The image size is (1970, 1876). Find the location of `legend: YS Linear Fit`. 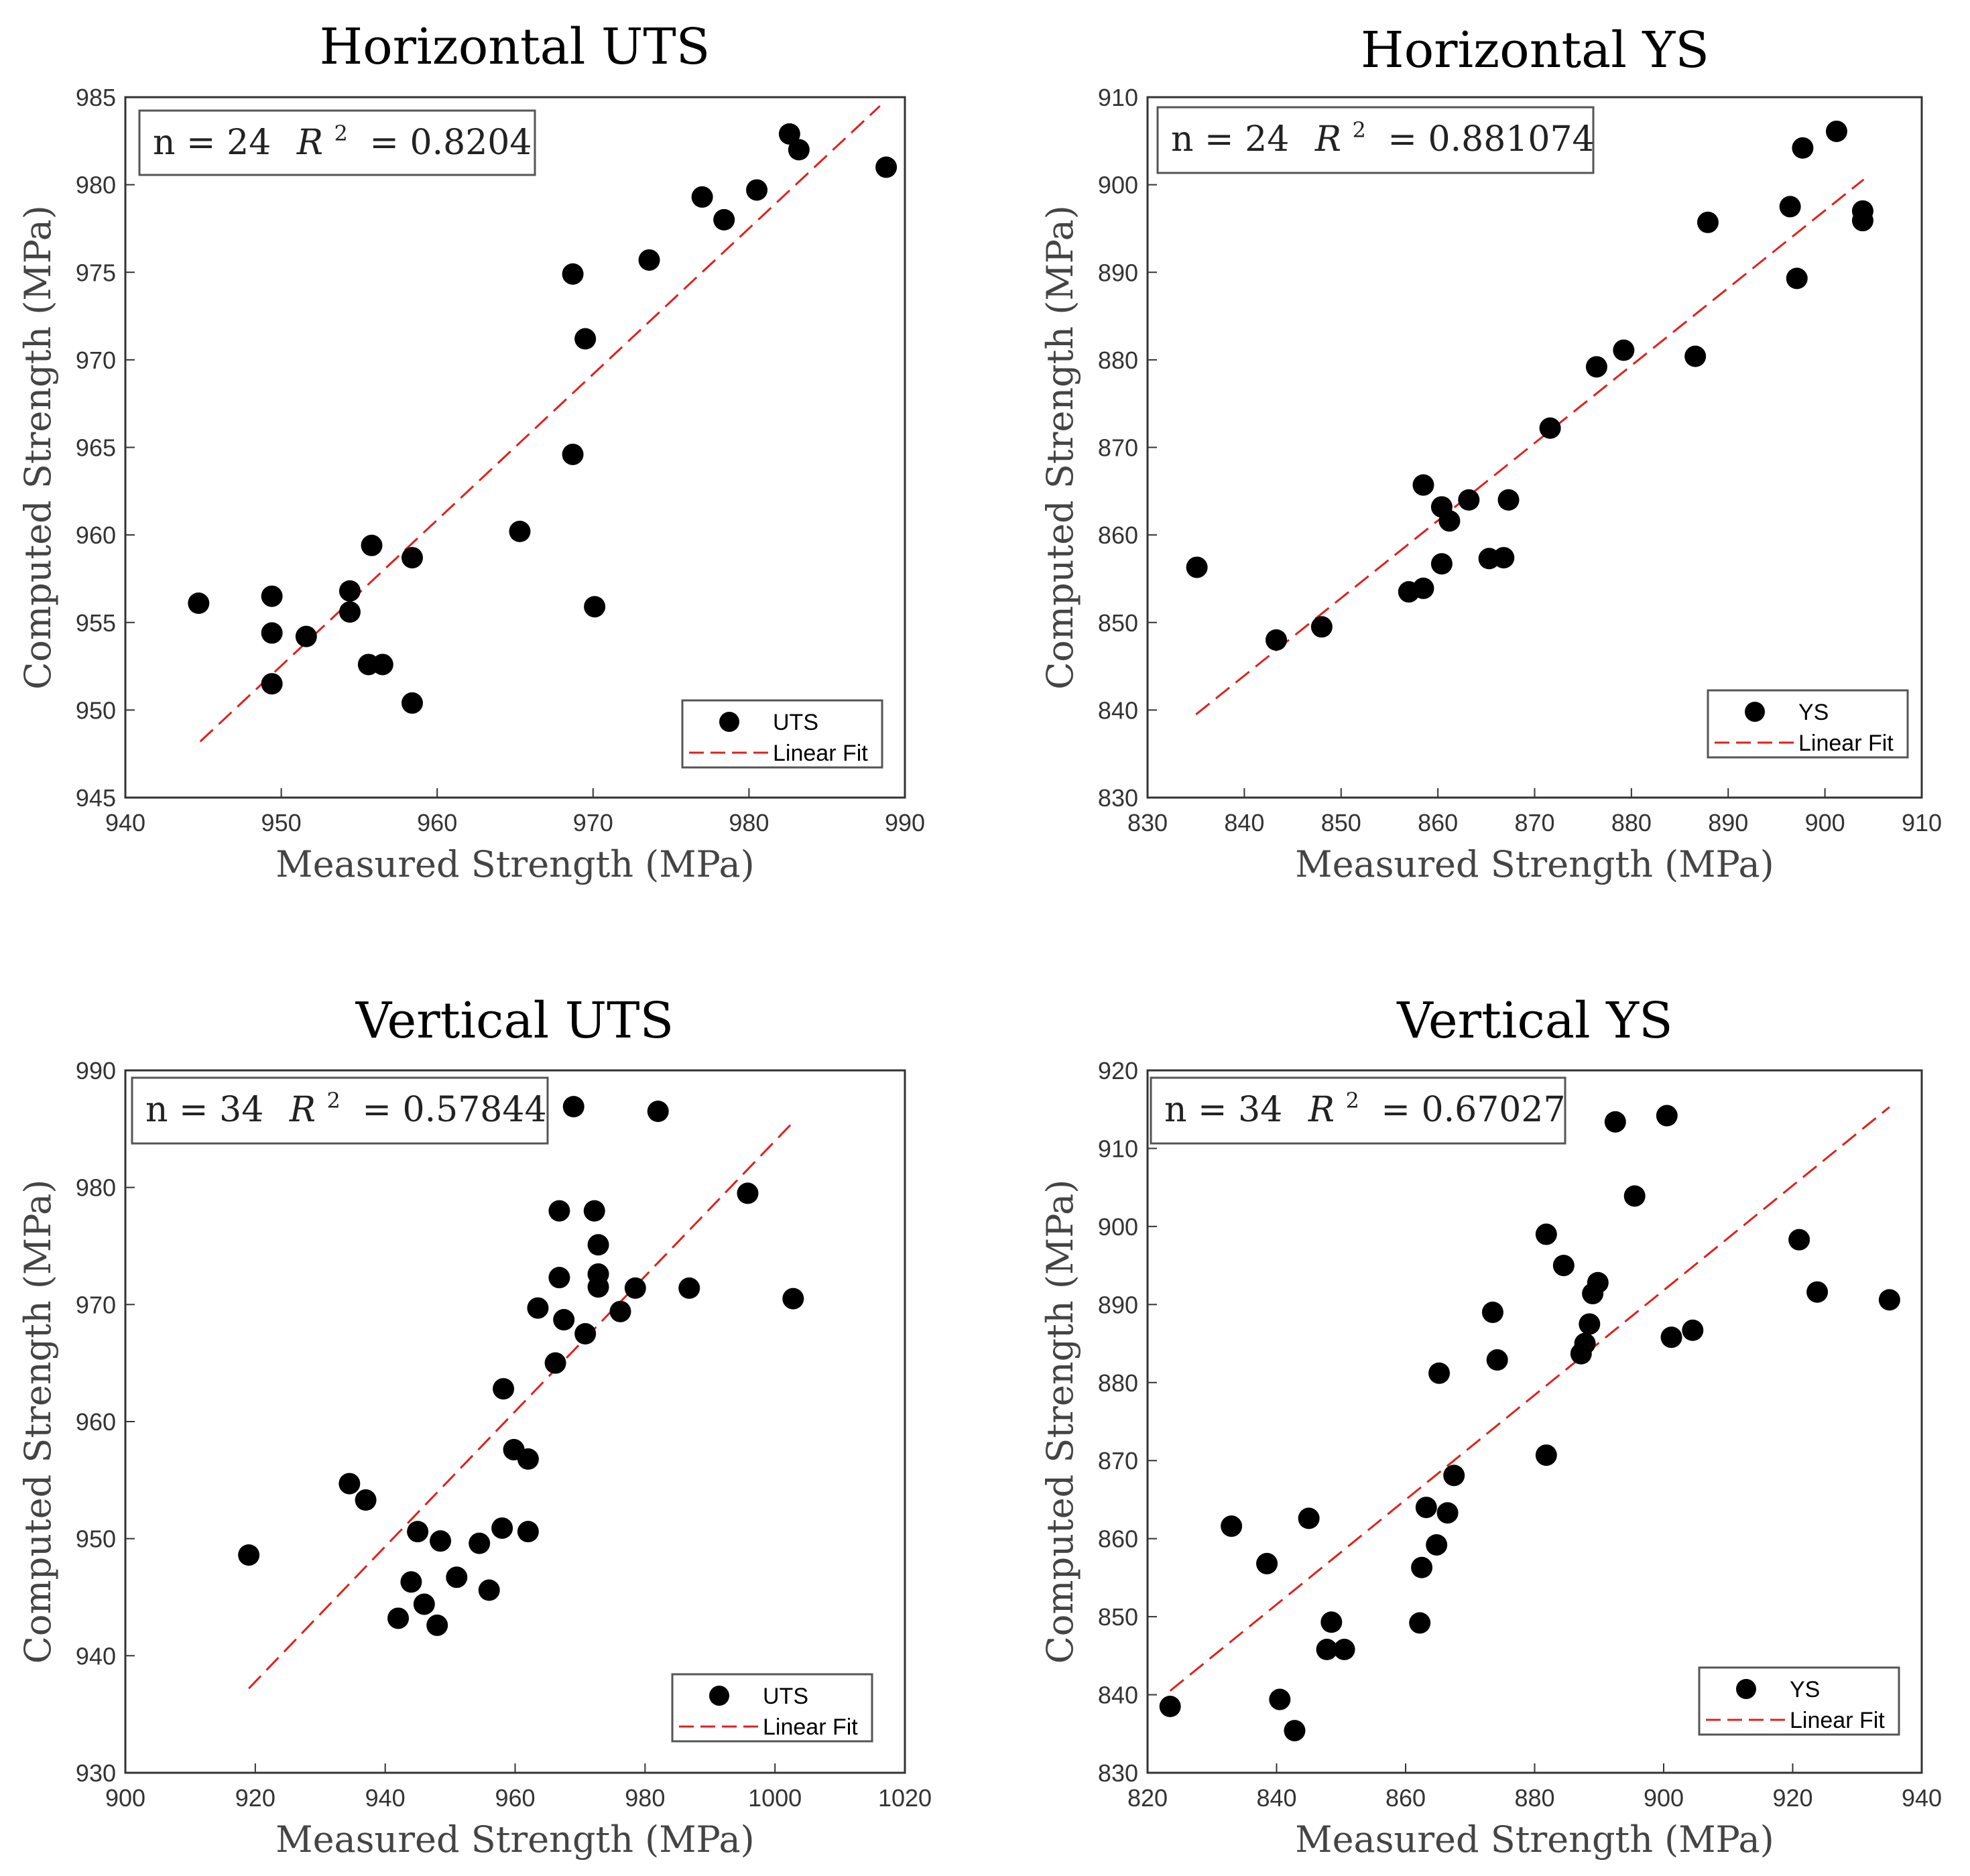

legend: YS Linear Fit is located at coordinates (1808, 724).